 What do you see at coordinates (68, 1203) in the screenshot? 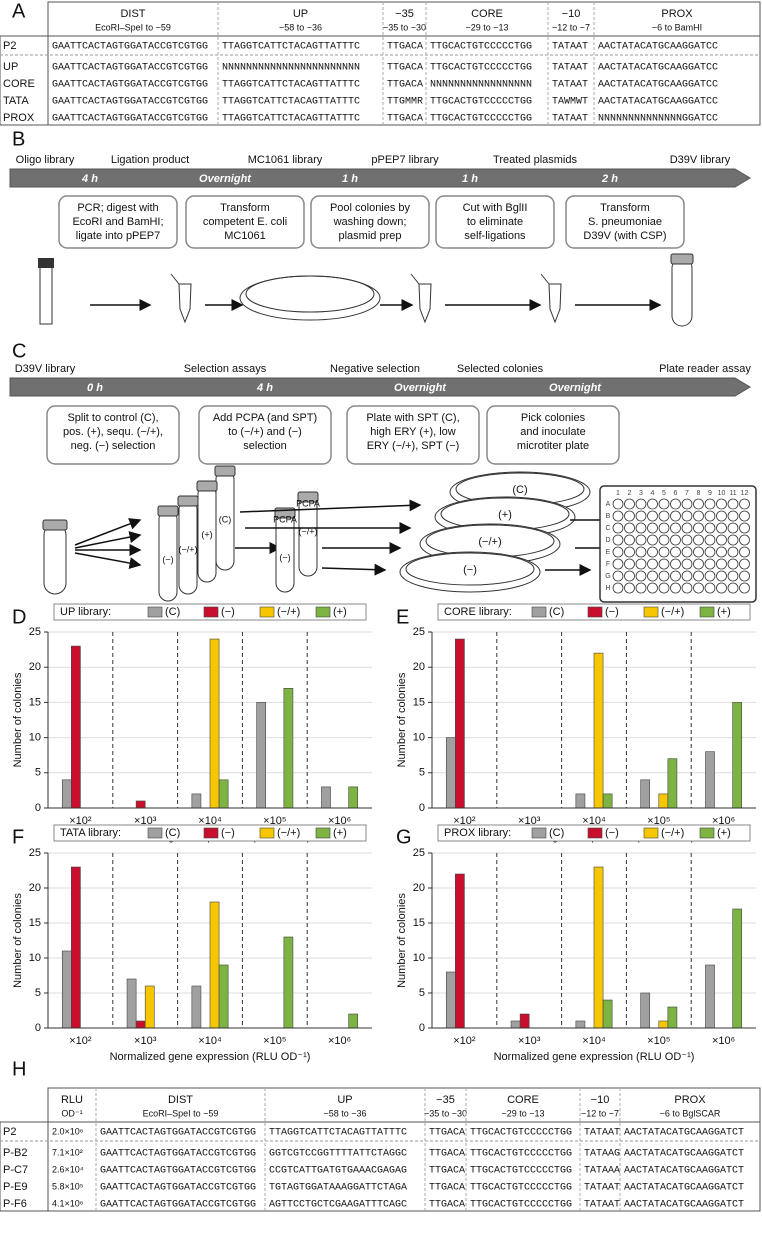
I see `table-cell: 4.1×10⁶` at bounding box center [68, 1203].